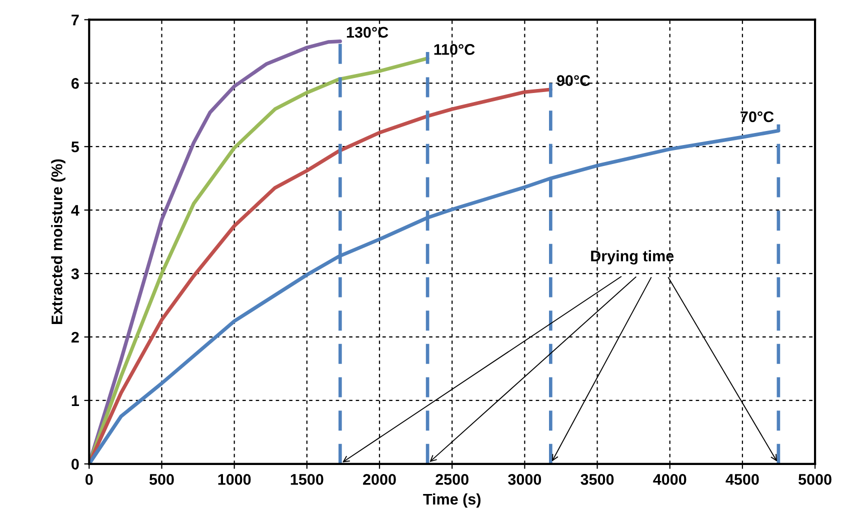  Describe the element at coordinates (632, 257) in the screenshot. I see `annotation: Drying time` at that location.